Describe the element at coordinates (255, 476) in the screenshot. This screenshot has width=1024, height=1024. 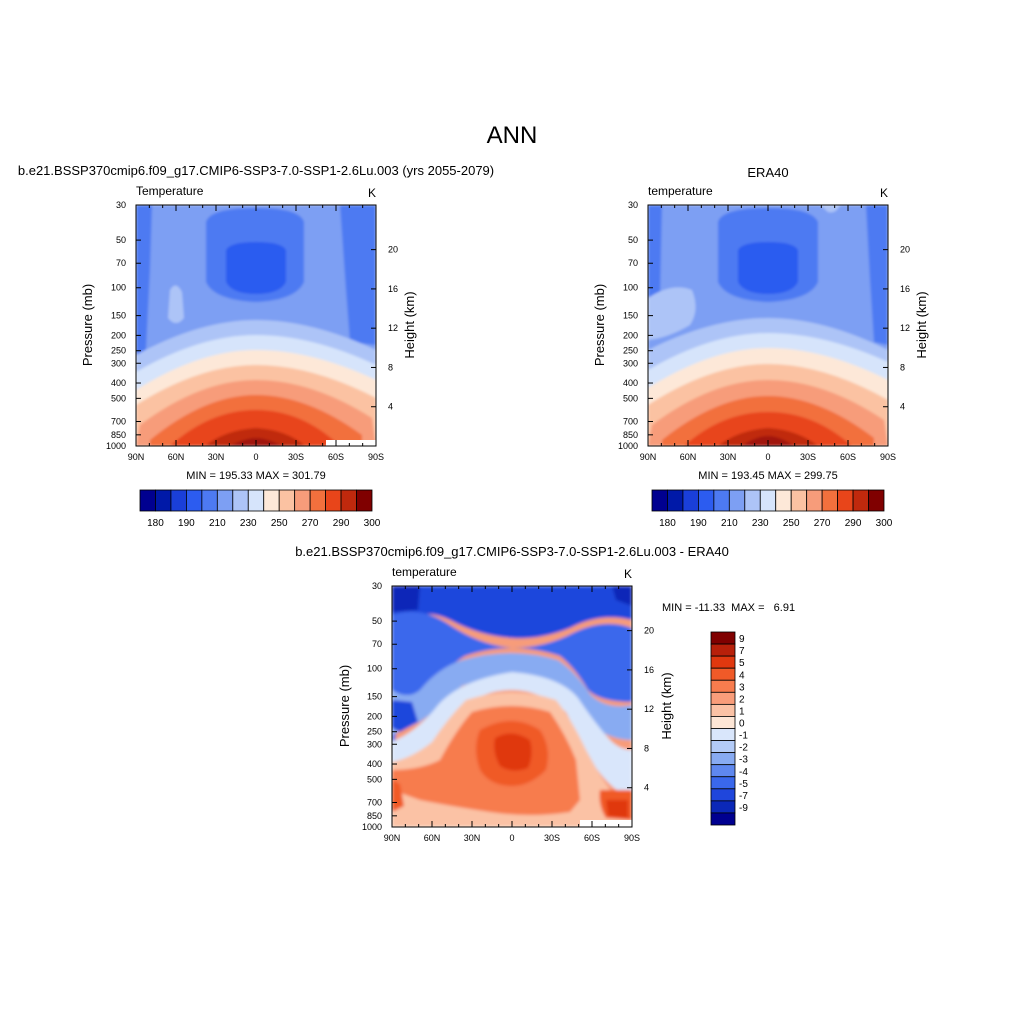
I see `stats-label: MIN = 195.33 MAX = 301.79` at that location.